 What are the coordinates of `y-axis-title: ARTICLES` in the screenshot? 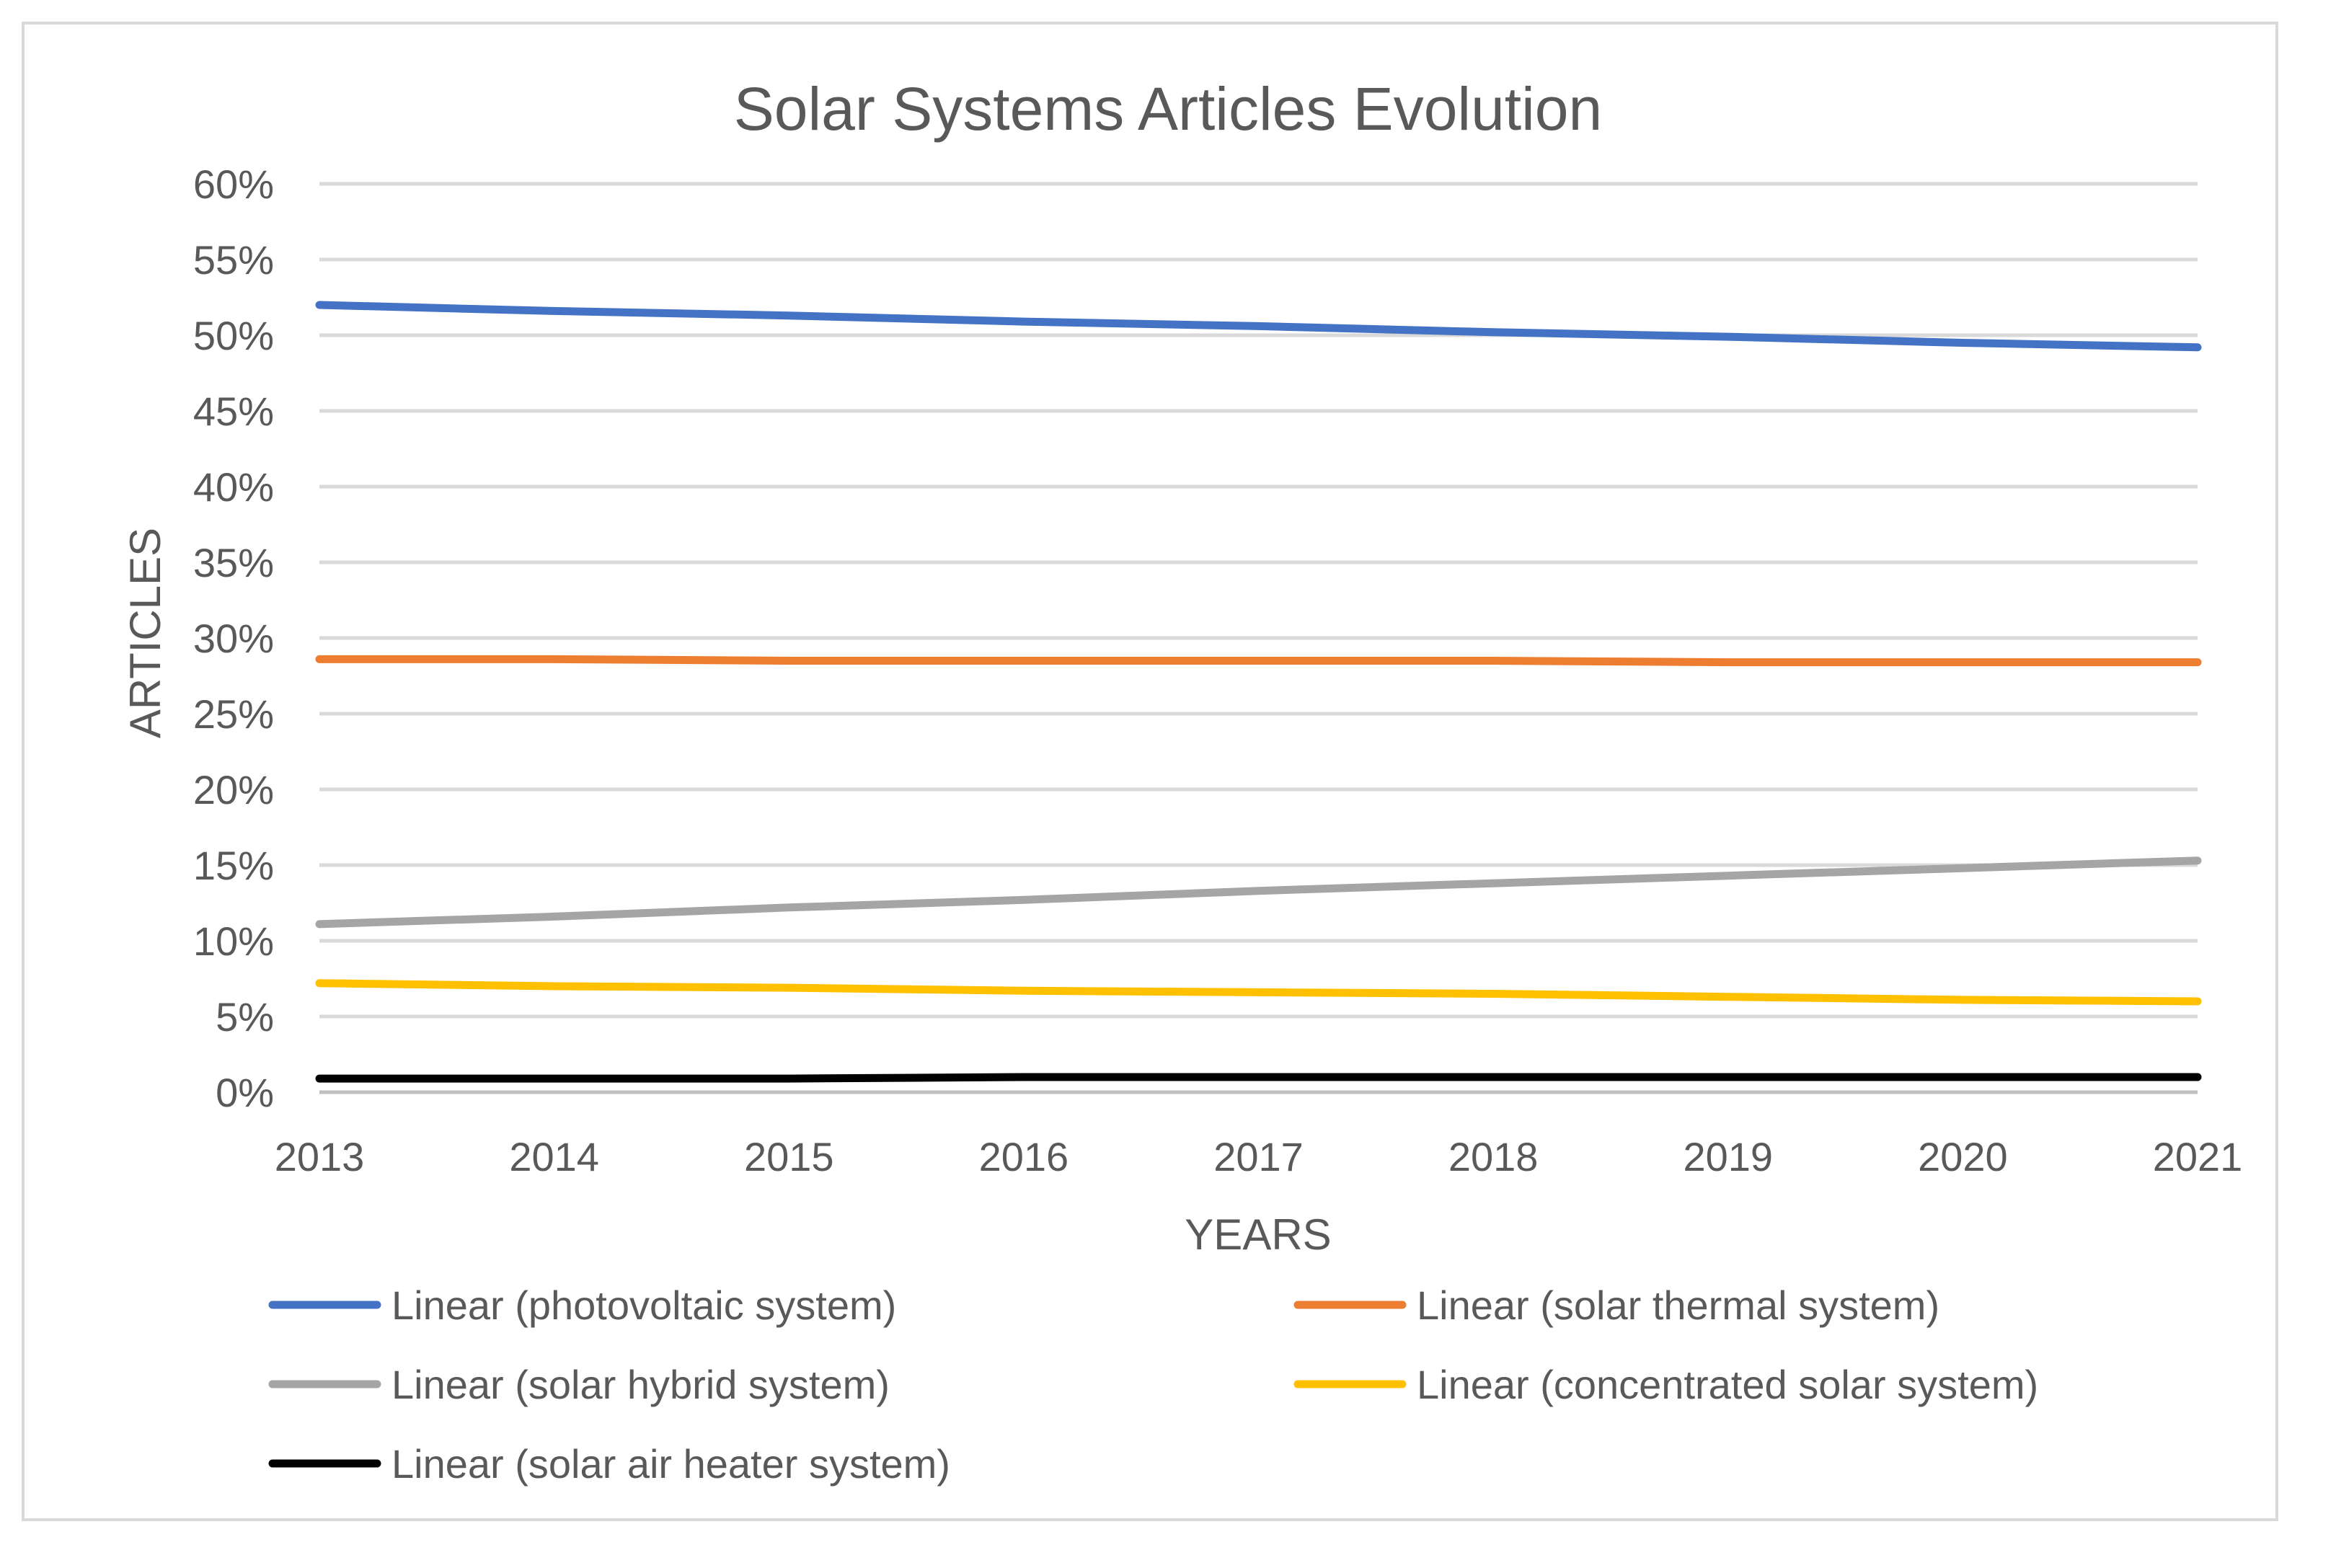 It's located at (145, 633).